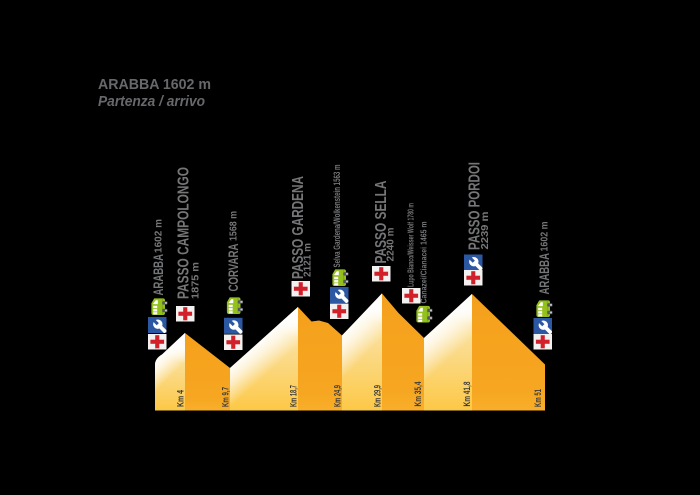  Describe the element at coordinates (234, 226) in the screenshot. I see `svg-text: 1568 m` at that location.